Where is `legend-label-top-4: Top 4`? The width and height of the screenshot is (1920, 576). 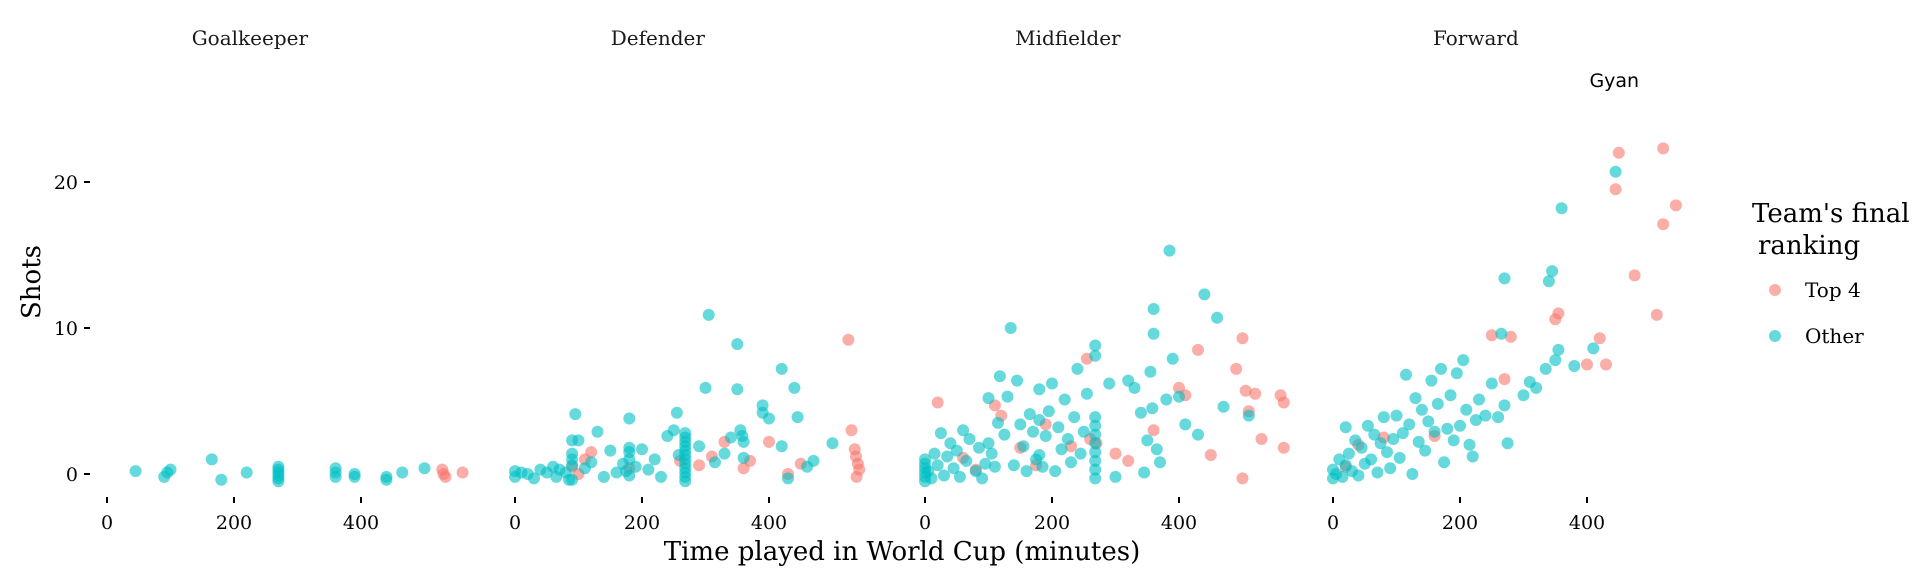 legend-label-top-4: Top 4 is located at coordinates (1833, 290).